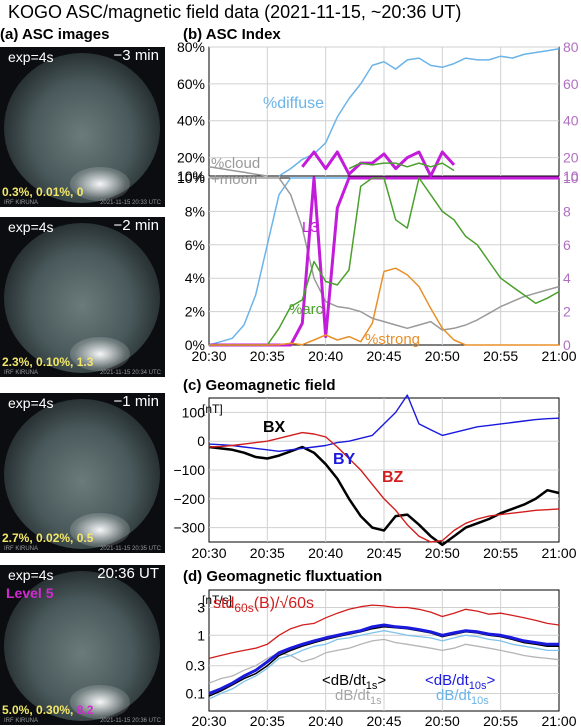  What do you see at coordinates (191, 178) in the screenshot?
I see `y-tick-label: 10%` at bounding box center [191, 178].